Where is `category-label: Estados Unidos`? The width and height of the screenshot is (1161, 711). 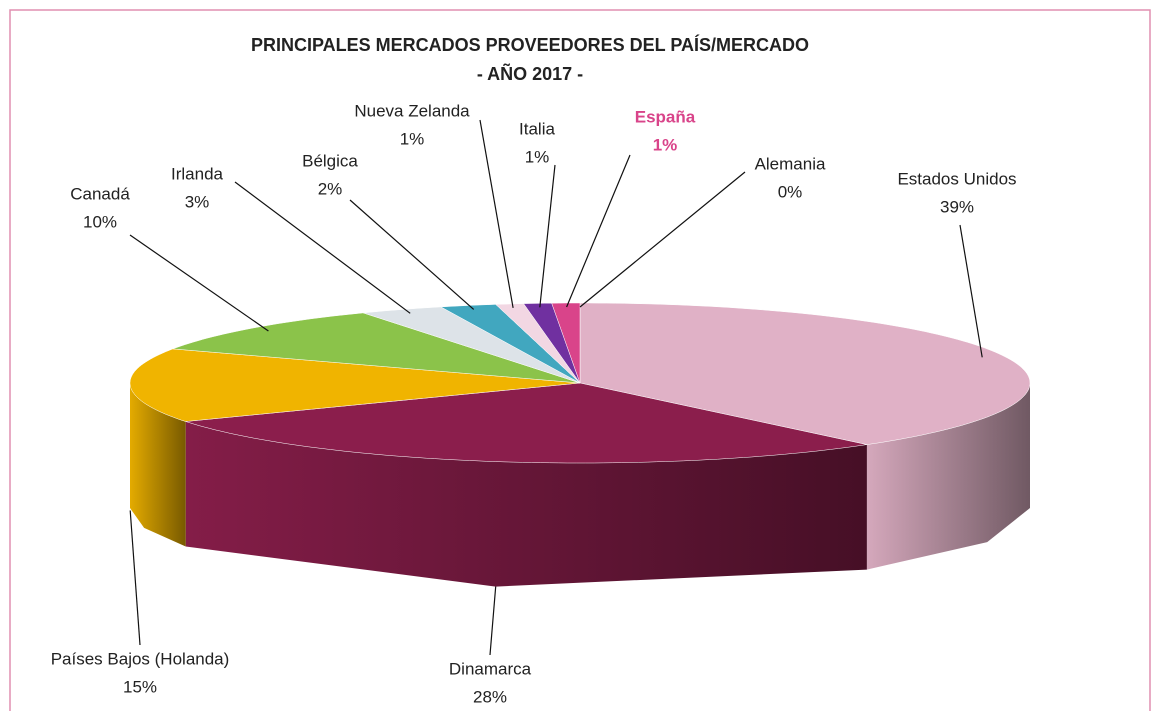 category-label: Estados Unidos is located at coordinates (956, 178).